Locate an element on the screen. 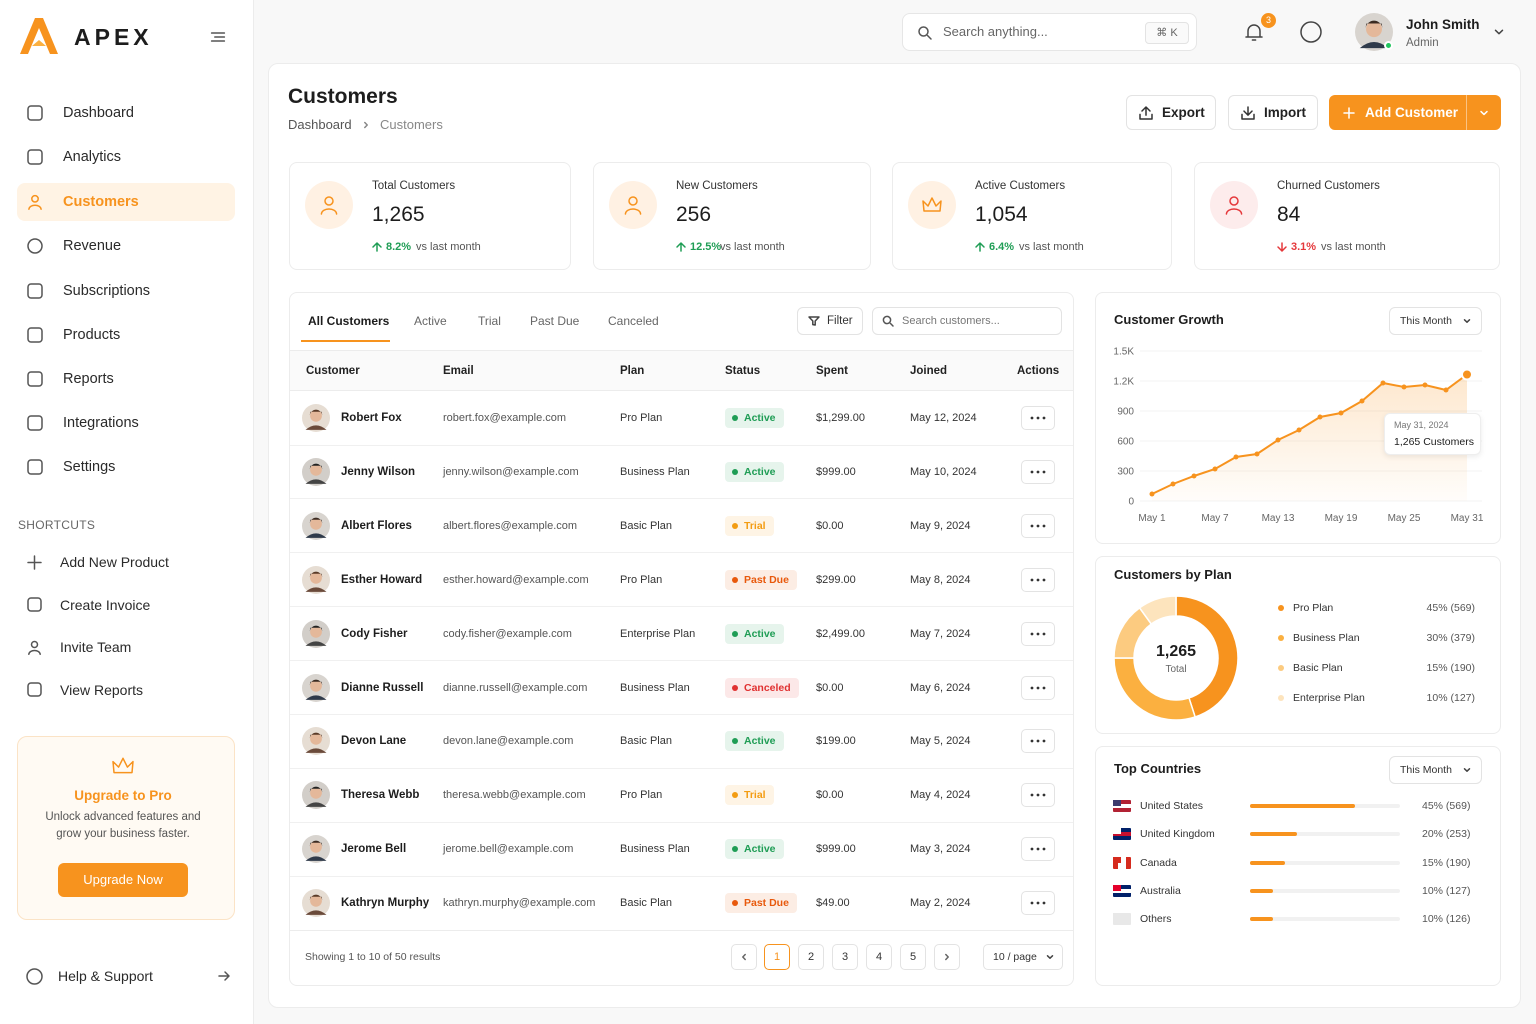 The height and width of the screenshot is (1024, 1536). nav-item: Subscriptions is located at coordinates (107, 290).